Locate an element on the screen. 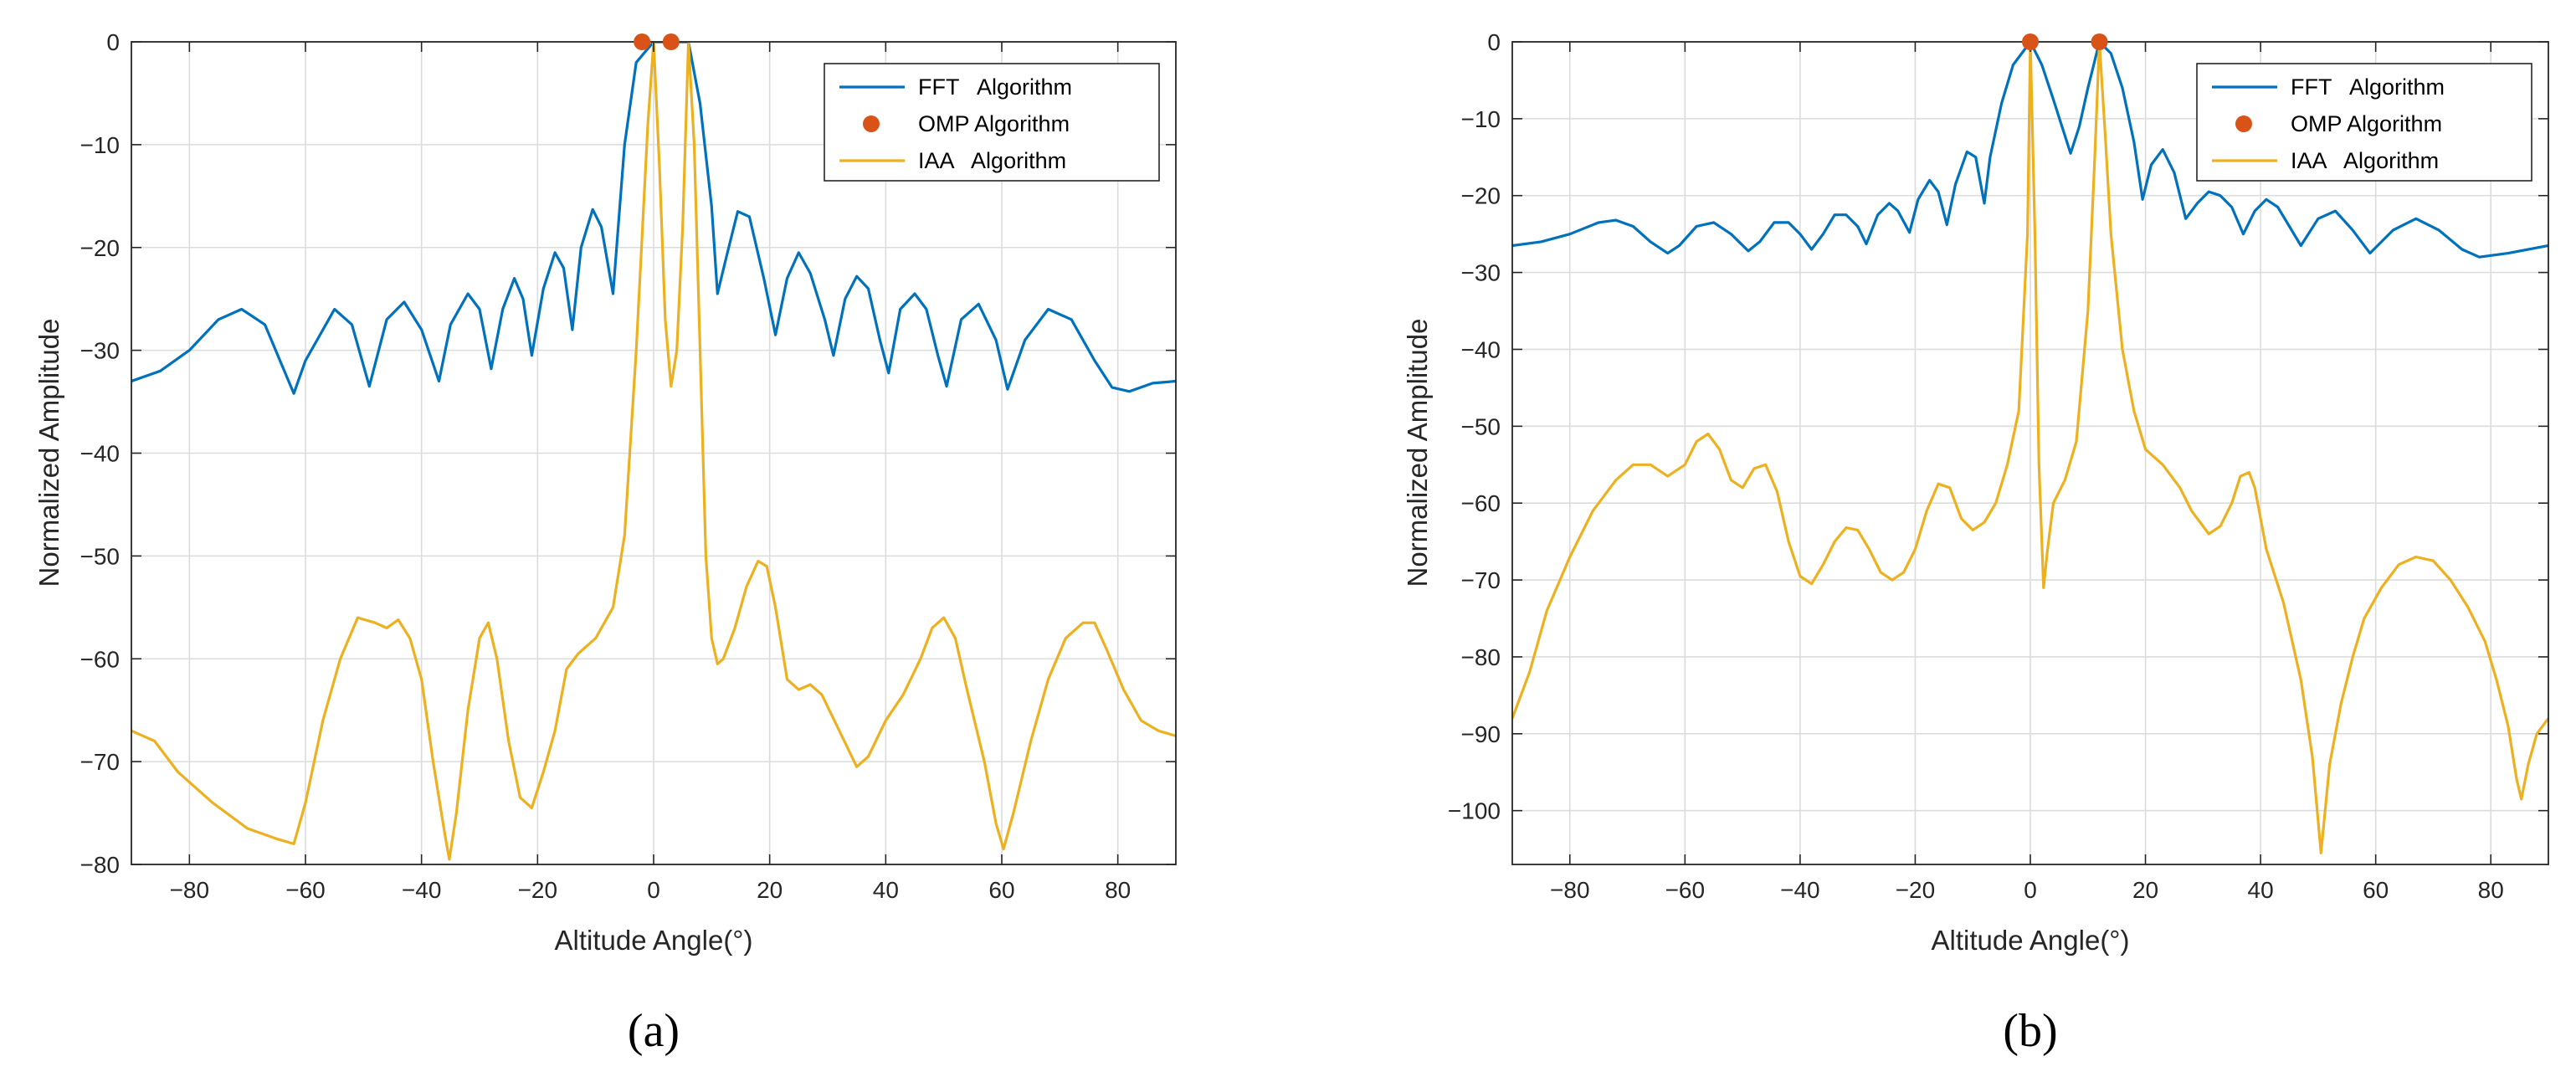  panel-label-b: (b) is located at coordinates (2030, 1031).